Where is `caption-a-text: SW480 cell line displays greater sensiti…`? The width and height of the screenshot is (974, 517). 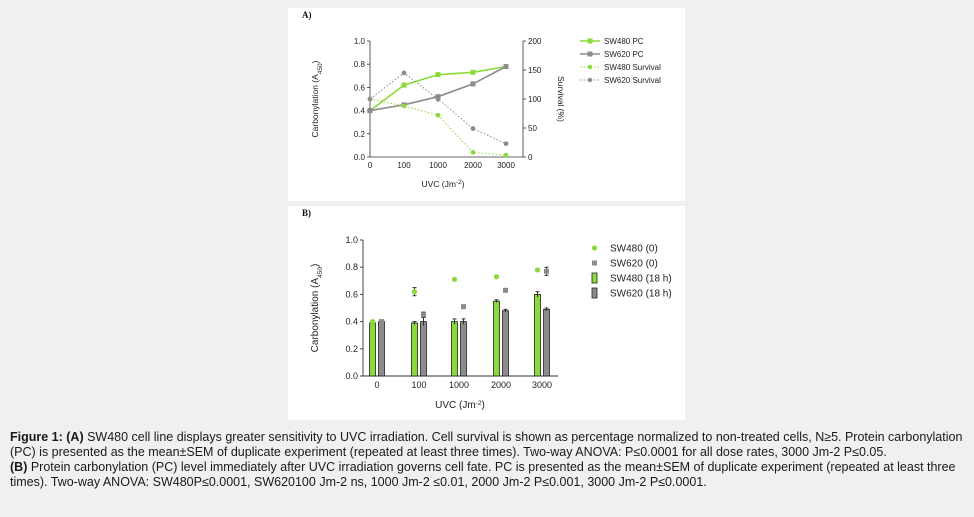 caption-a-text: SW480 cell line displays greater sensiti… is located at coordinates (486, 444).